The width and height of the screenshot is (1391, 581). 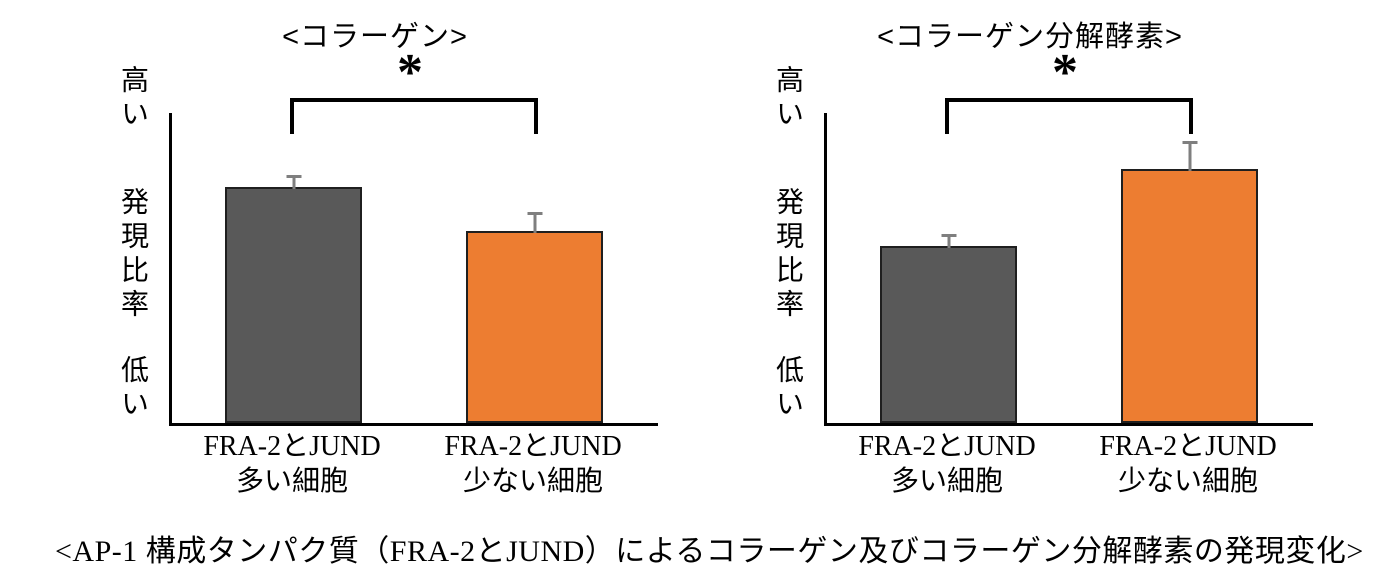 What do you see at coordinates (1030, 37) in the screenshot?
I see `chart-title: <コラーゲン分解酵素>` at bounding box center [1030, 37].